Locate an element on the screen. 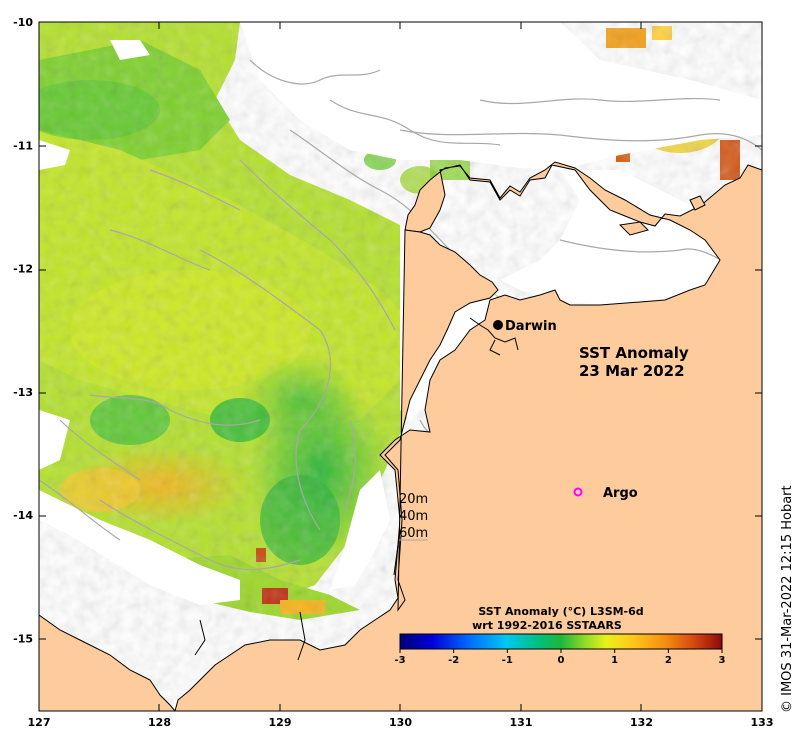 The image size is (800, 750). argo-label: Argo is located at coordinates (620, 493).